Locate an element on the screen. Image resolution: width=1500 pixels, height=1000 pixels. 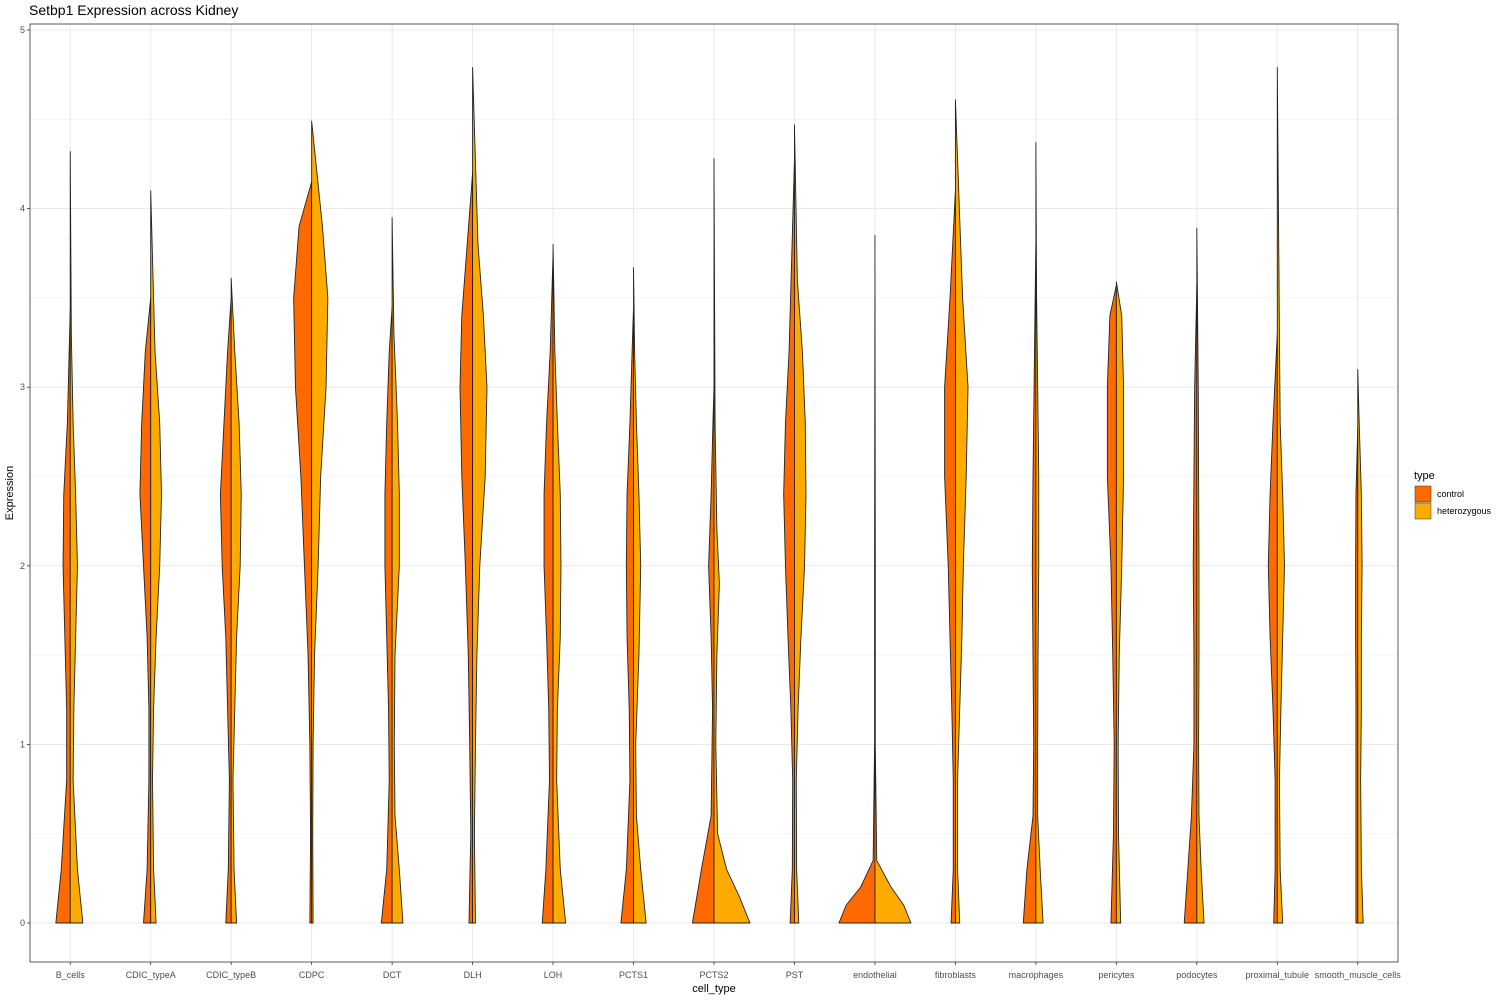
x-tick-label: PST is located at coordinates (795, 975).